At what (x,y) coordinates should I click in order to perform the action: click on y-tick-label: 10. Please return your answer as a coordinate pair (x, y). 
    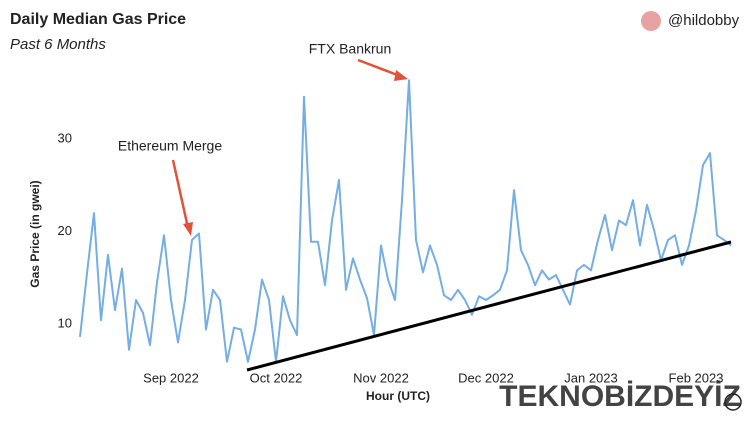
    Looking at the image, I should click on (65, 322).